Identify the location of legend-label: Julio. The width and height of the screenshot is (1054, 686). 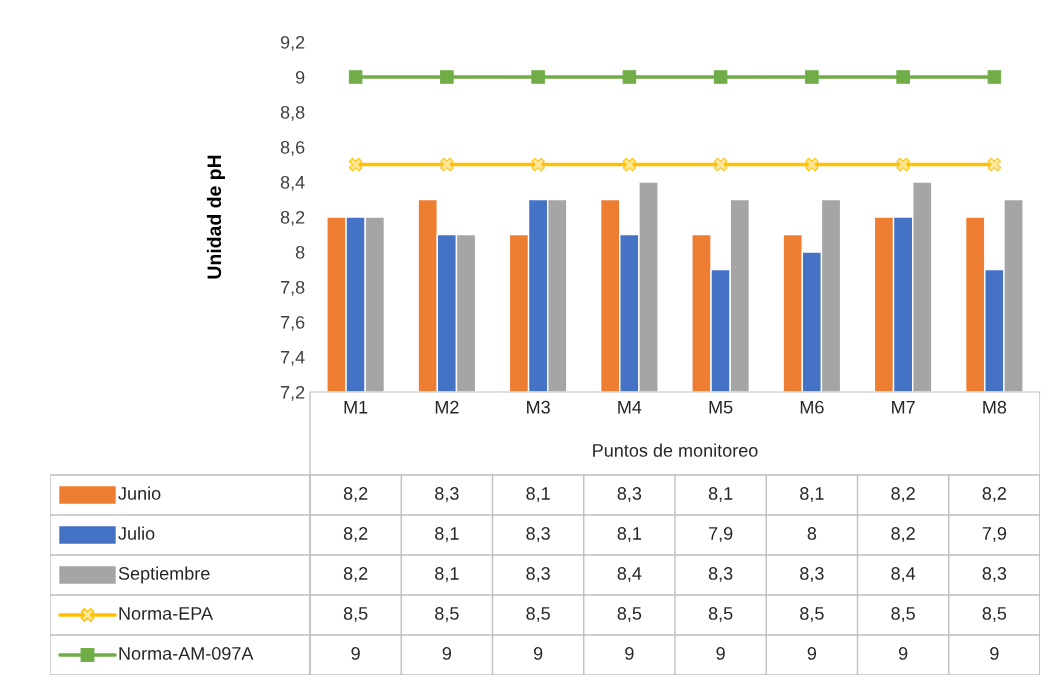
(136, 533).